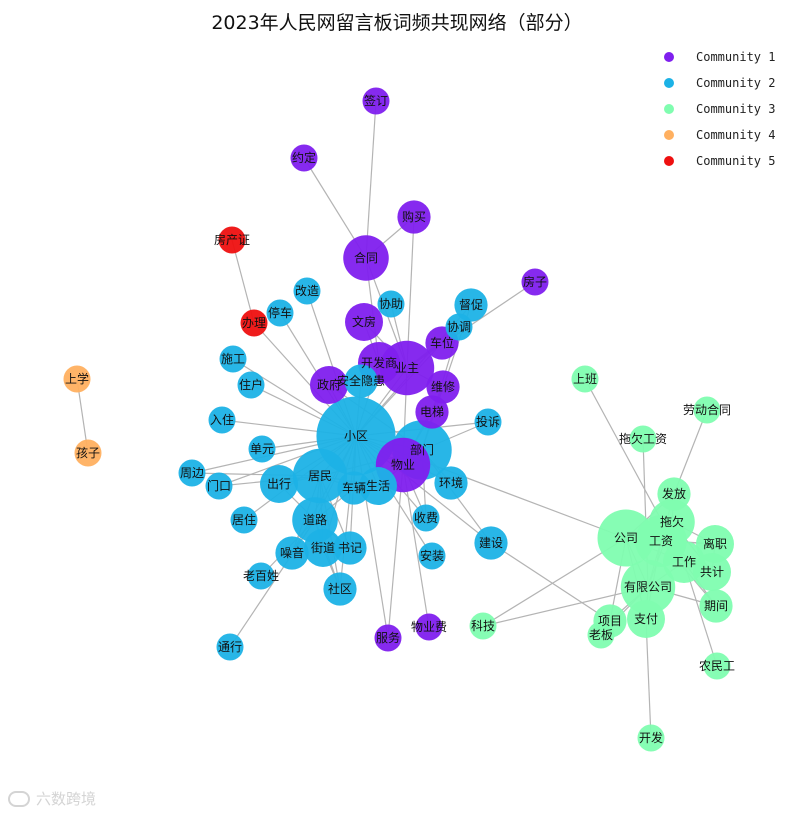  Describe the element at coordinates (376, 100) in the screenshot. I see `node-label-签订: 签订` at that location.